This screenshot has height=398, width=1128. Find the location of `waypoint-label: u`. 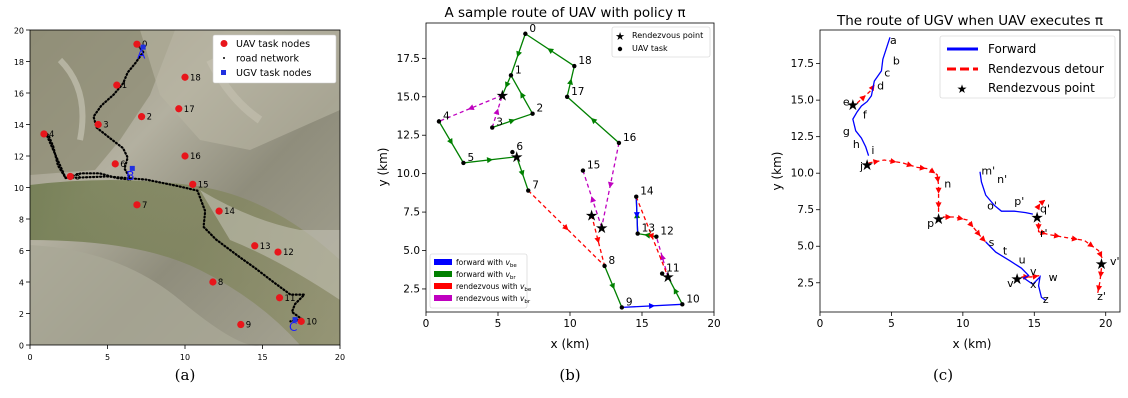

waypoint-label: u is located at coordinates (1022, 259).